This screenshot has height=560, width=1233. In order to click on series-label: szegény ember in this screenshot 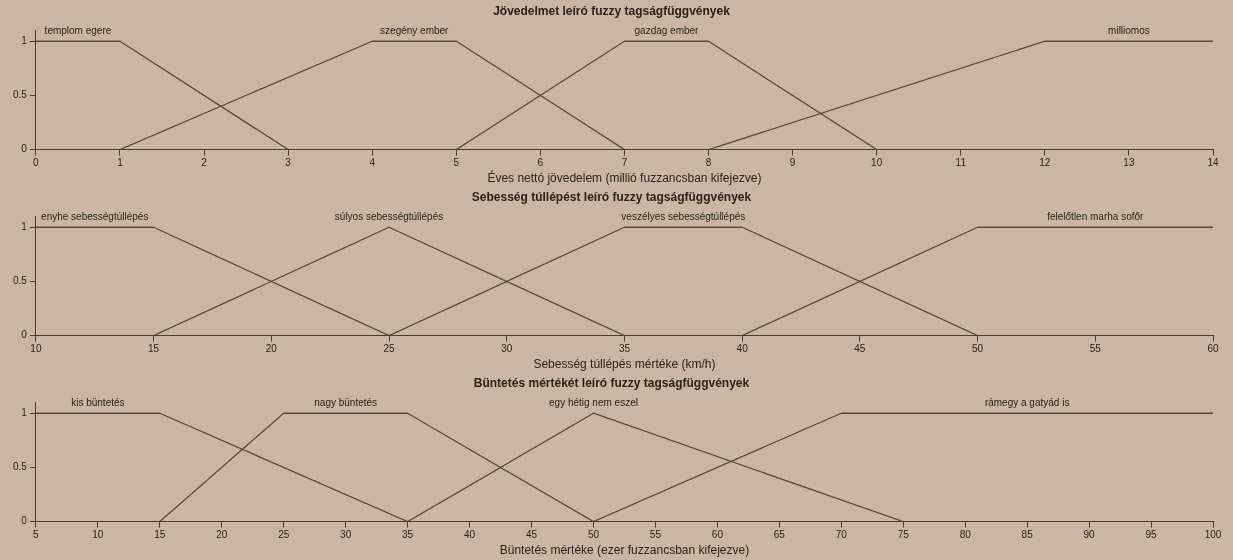, I will do `click(415, 30)`.